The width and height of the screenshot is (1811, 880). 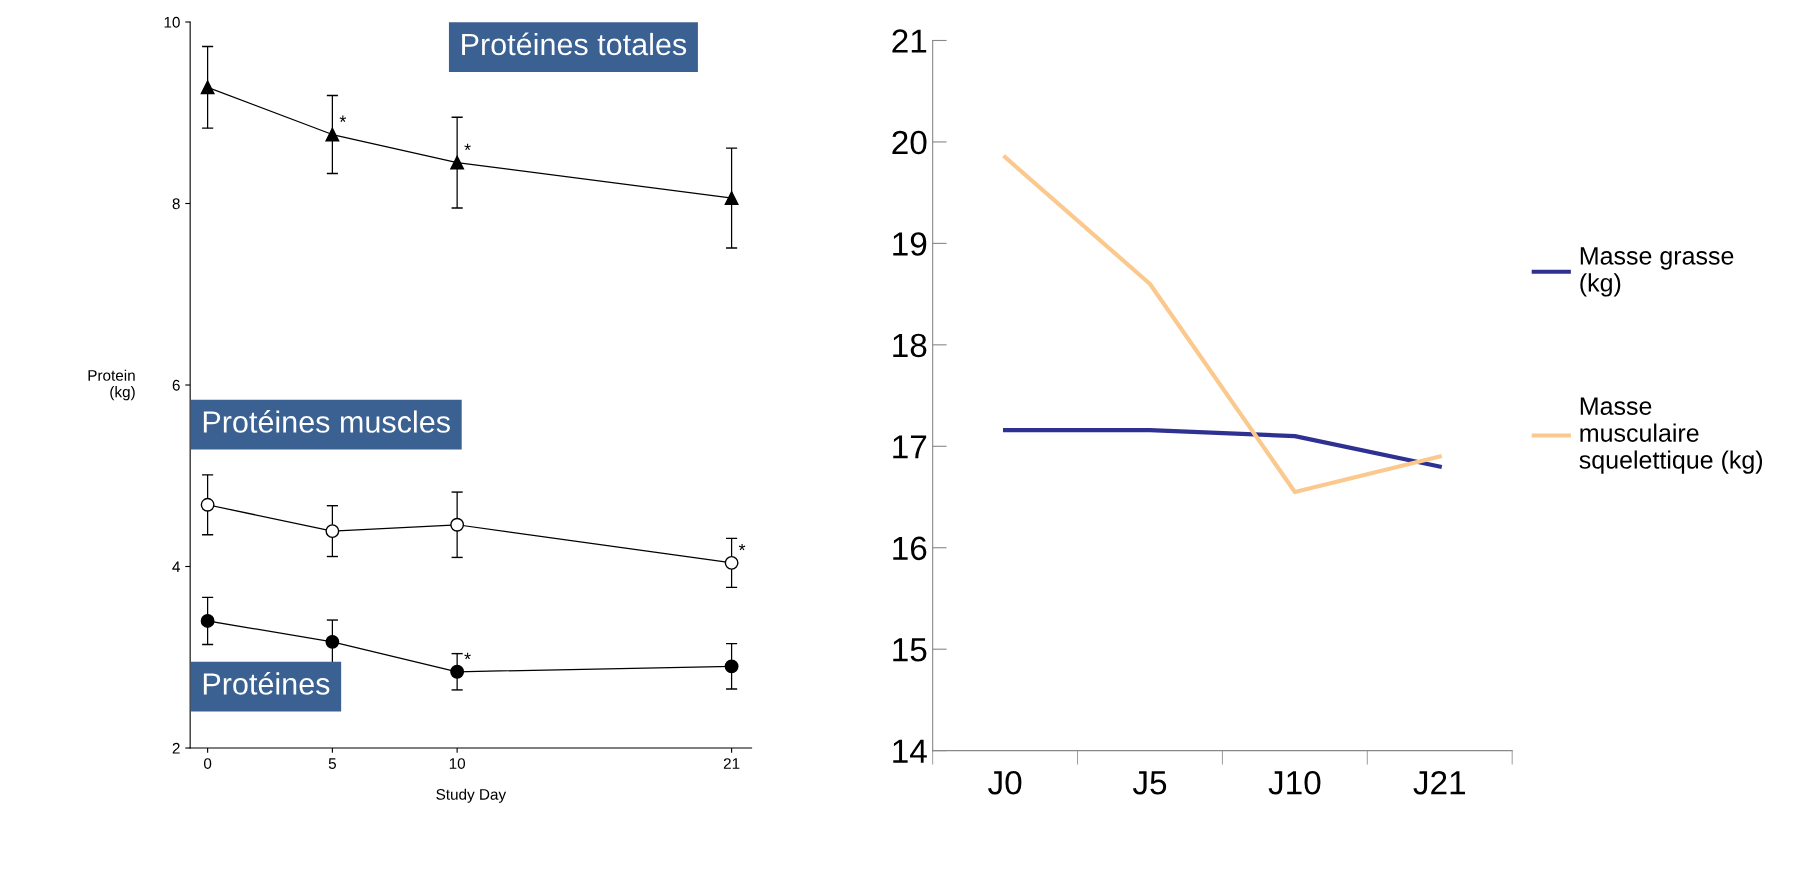 I want to click on line-series, so click(x=1222, y=325).